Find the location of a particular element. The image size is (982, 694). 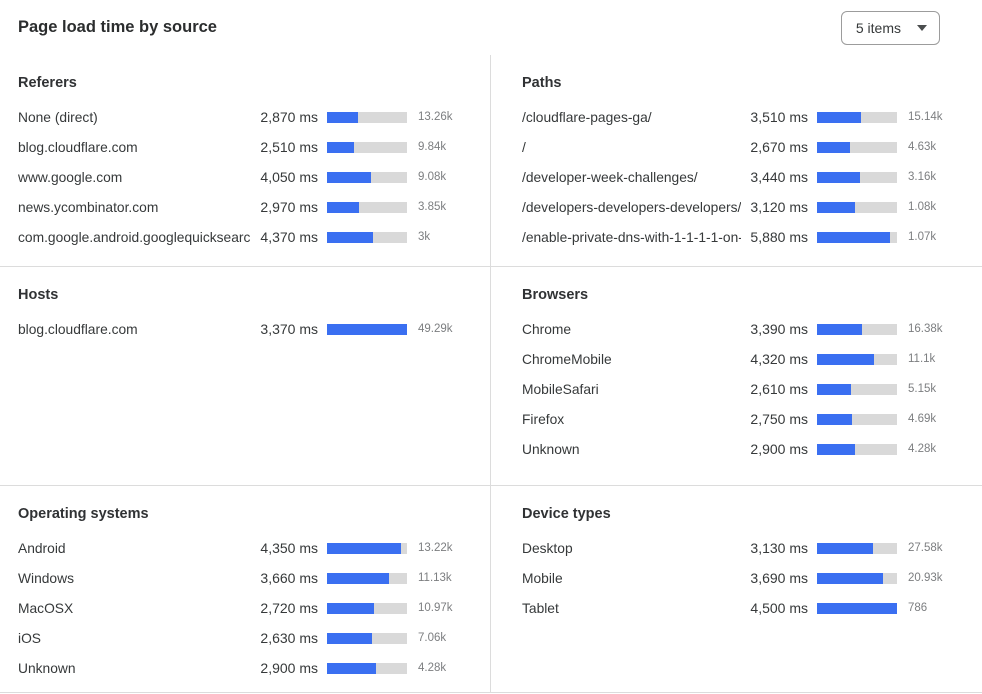

row-label: Desktop is located at coordinates (547, 548).